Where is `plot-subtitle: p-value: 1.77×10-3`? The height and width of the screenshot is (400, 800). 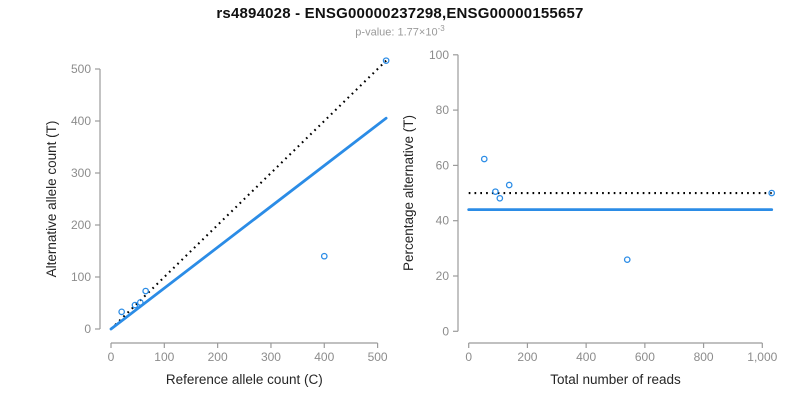
plot-subtitle: p-value: 1.77×10-3 is located at coordinates (400, 31).